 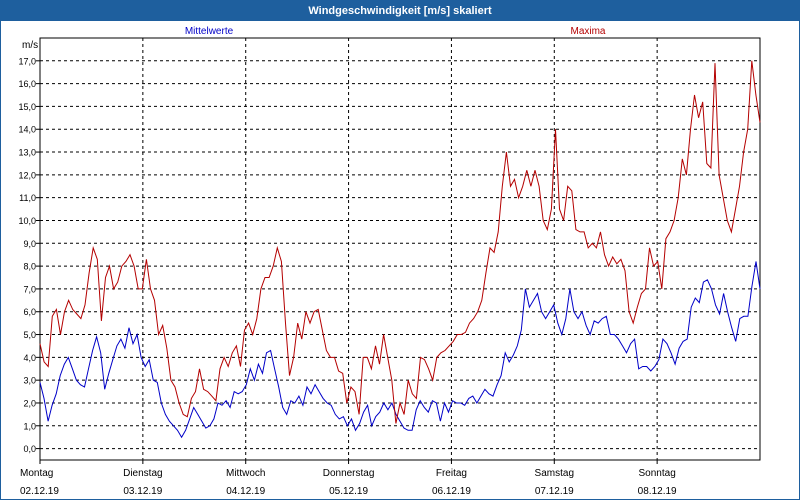 I want to click on y-tick-label: 8,0, so click(x=29, y=267).